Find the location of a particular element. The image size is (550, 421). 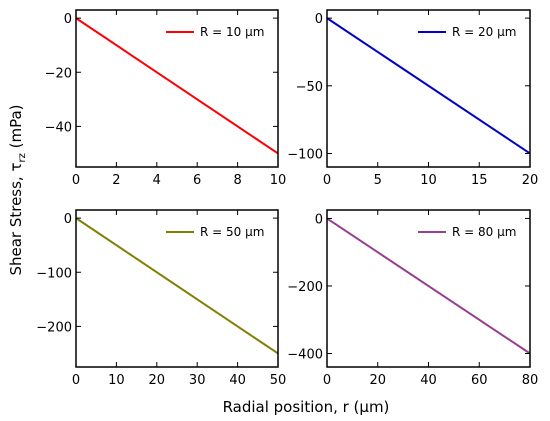

y-axis-title: Shear Stress, τrz (mPa) is located at coordinates (17, 189).